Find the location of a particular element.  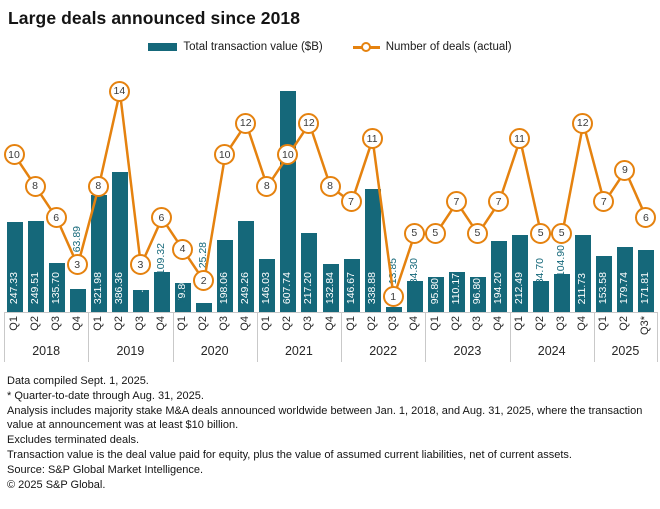

bar-value-label-2023-Q3: 96.8096.80 is located at coordinates (476, 291).